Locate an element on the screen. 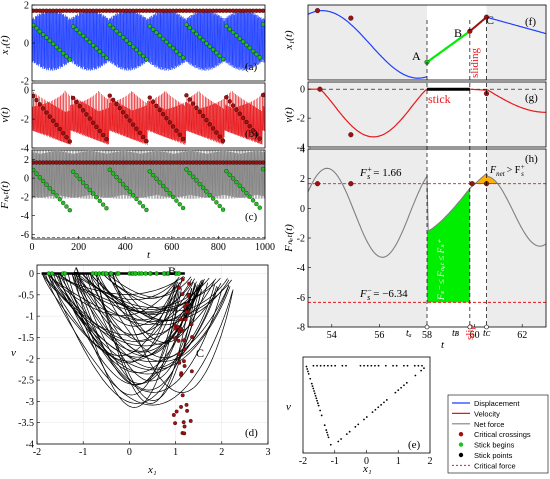 The width and height of the screenshot is (550, 479). panel-d-xtick: 3 is located at coordinates (268, 452).